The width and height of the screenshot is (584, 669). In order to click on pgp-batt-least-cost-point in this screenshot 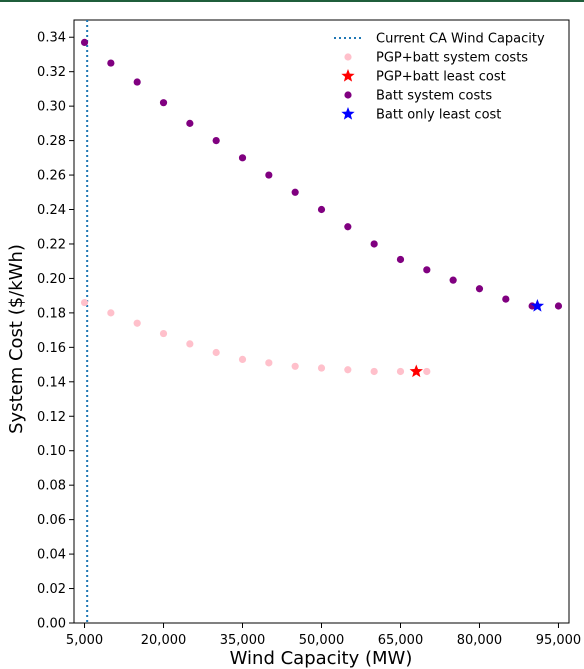, I will do `click(416, 371)`.